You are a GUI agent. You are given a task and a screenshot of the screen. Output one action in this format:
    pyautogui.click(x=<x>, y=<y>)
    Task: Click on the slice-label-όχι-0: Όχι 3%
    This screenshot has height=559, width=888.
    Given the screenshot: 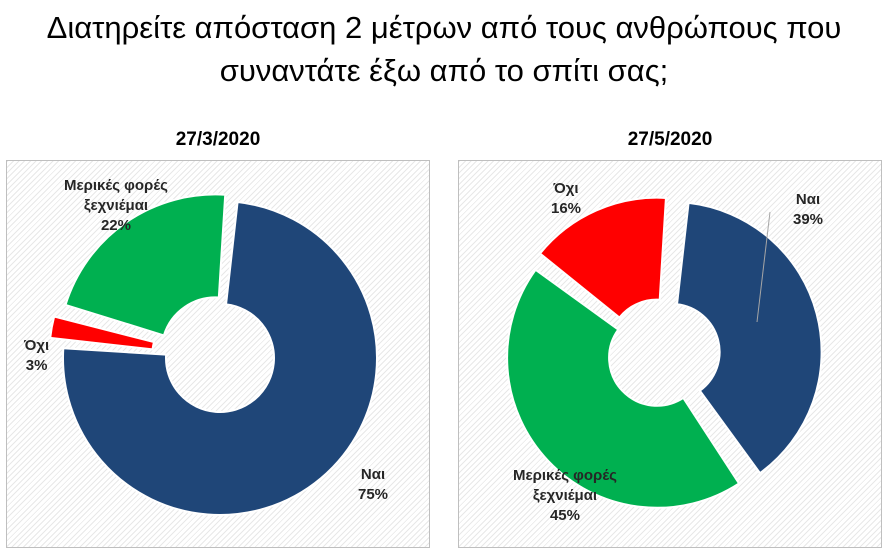 What is the action you would take?
    pyautogui.click(x=36, y=356)
    